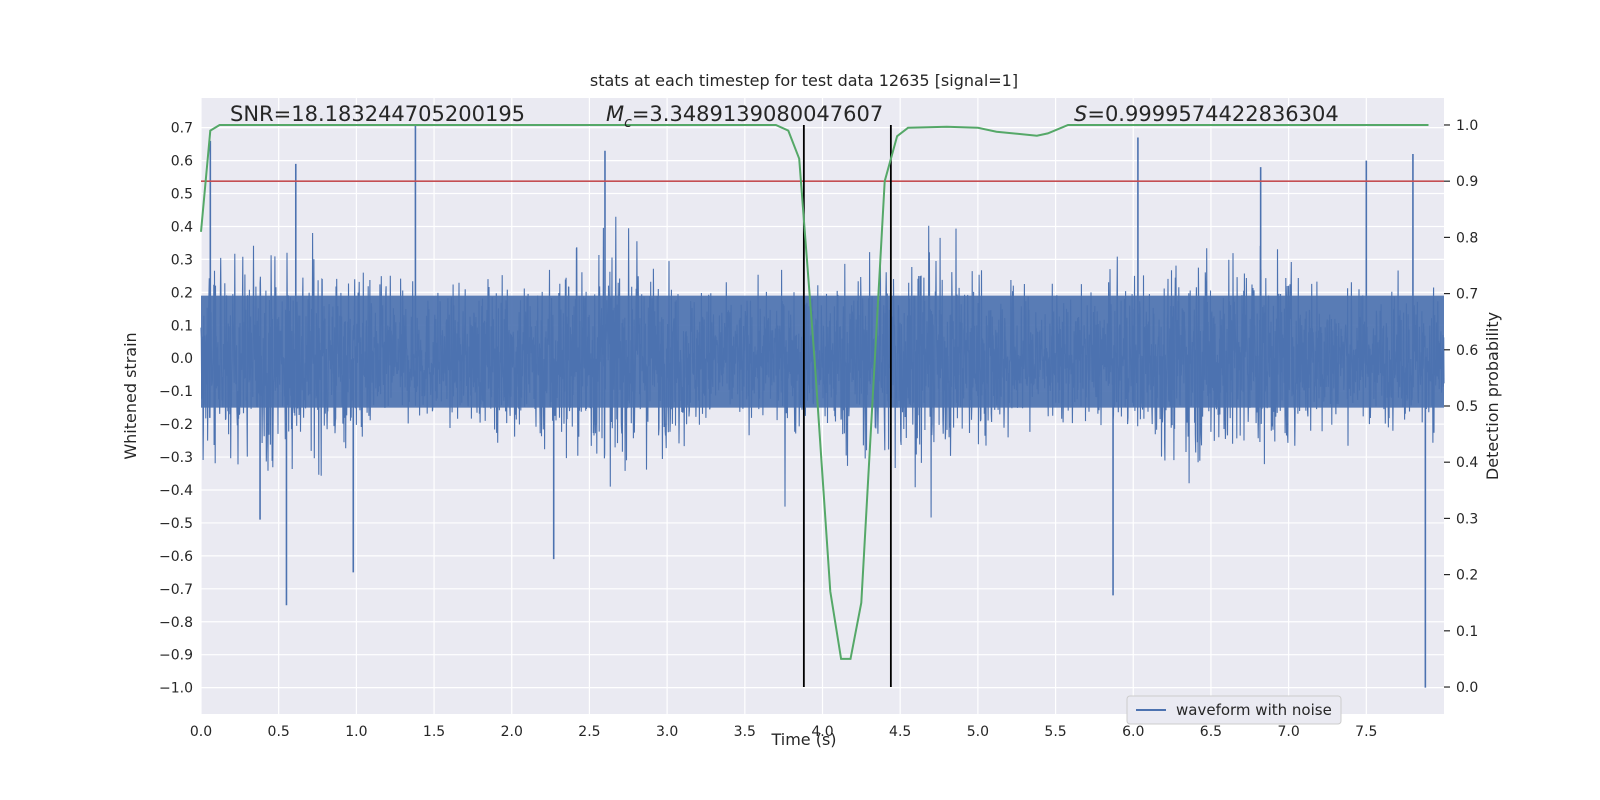  What do you see at coordinates (803, 739) in the screenshot?
I see `x-axis-label: Time (s)` at bounding box center [803, 739].